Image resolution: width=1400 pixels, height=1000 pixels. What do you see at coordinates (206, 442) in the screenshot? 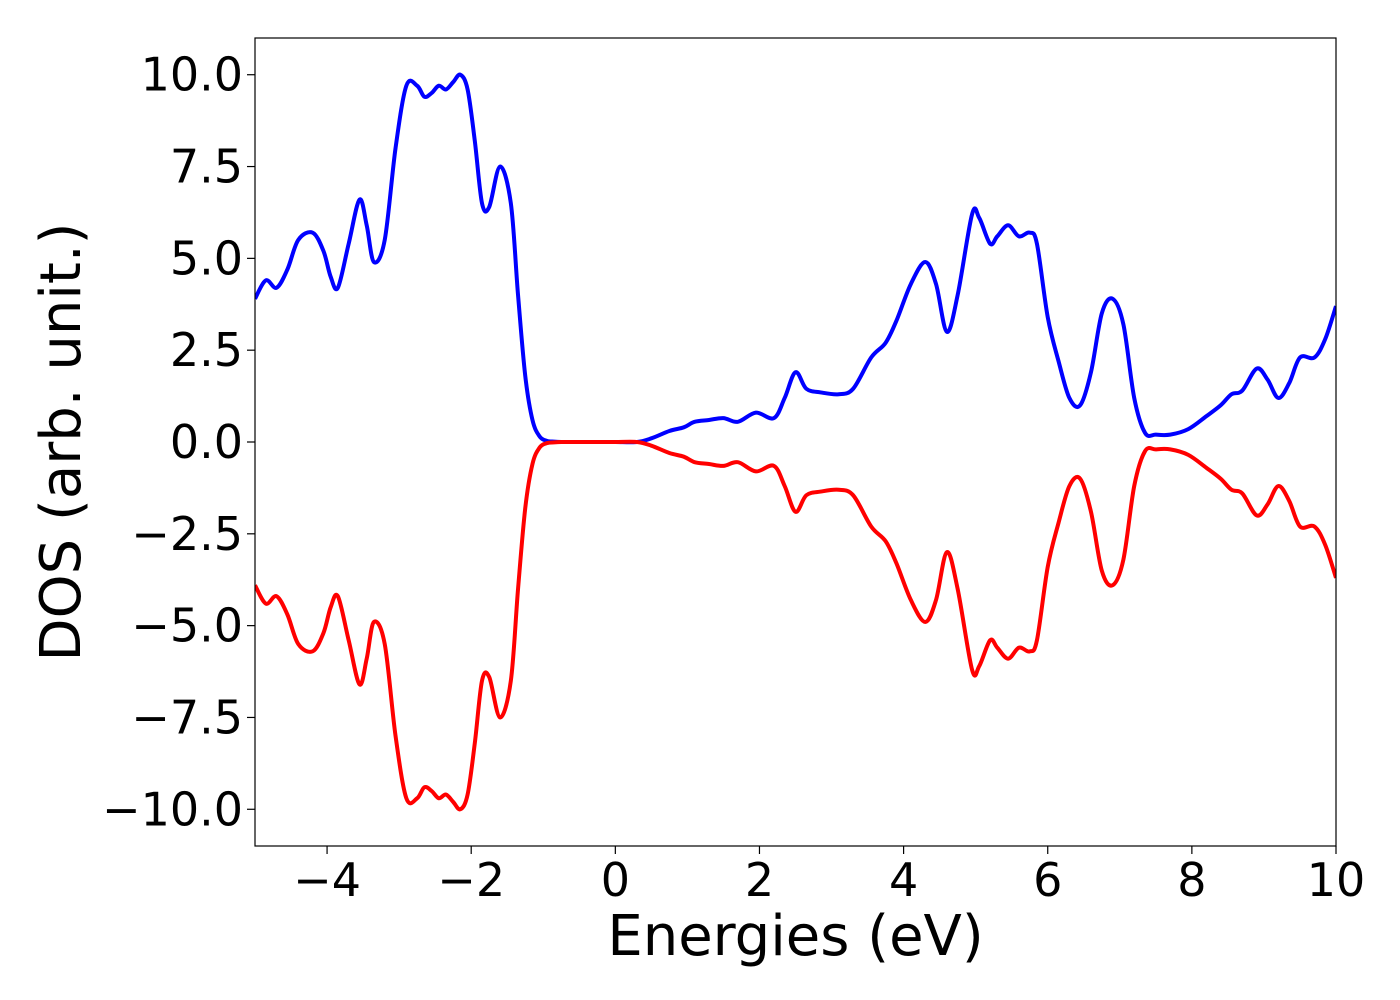
I see `y-tick-label: 0.0` at bounding box center [206, 442].